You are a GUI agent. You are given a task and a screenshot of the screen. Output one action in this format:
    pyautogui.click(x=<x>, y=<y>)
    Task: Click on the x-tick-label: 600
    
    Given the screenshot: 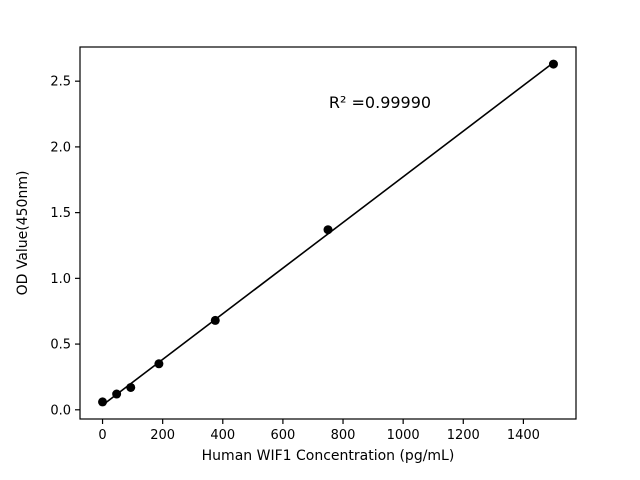 What is the action you would take?
    pyautogui.click(x=282, y=435)
    